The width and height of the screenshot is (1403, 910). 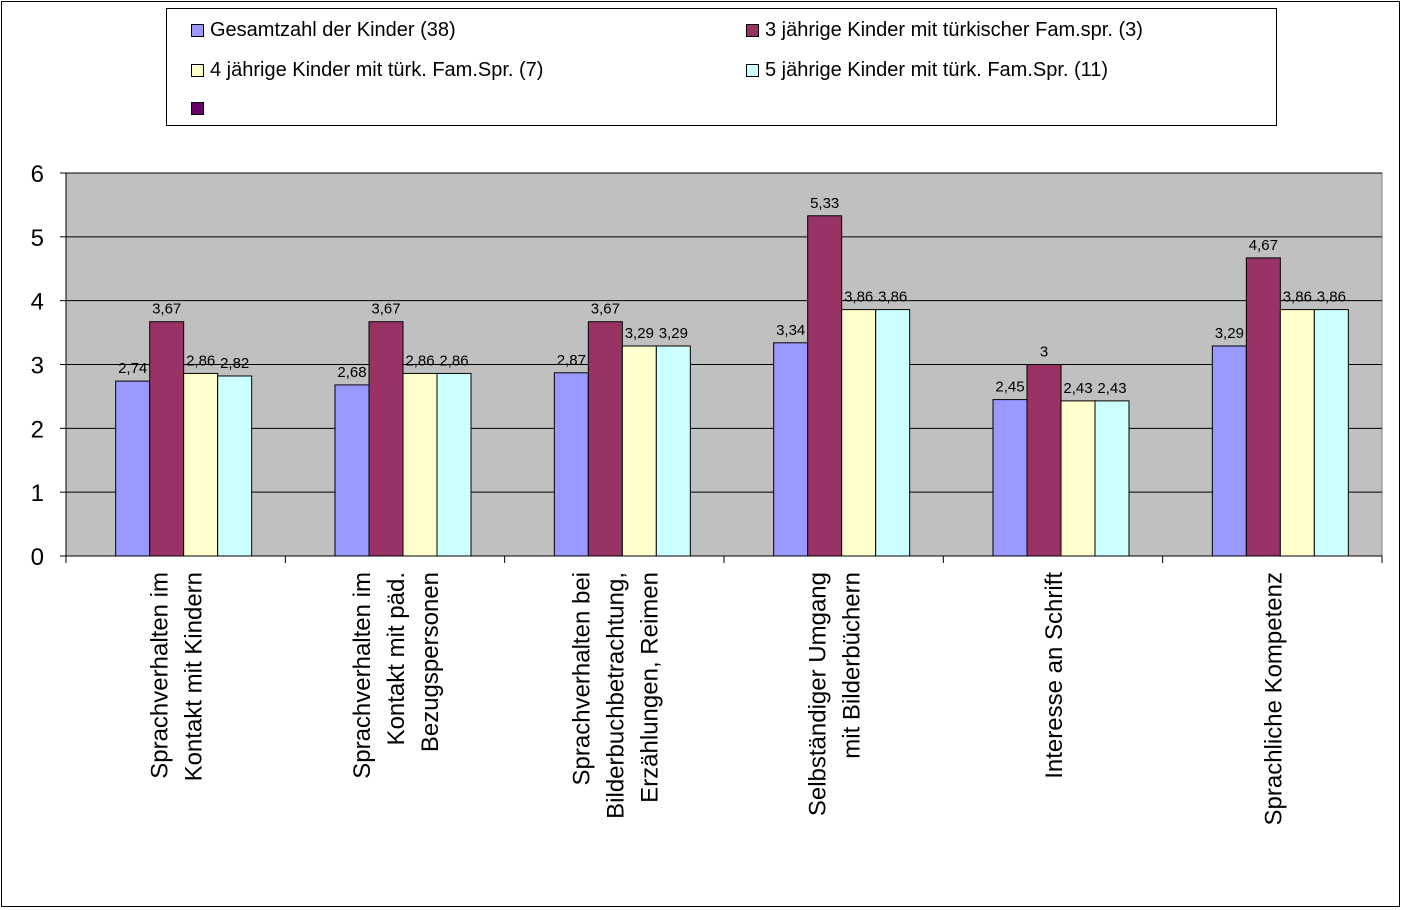 I want to click on y-tick-label: 6, so click(x=37, y=174).